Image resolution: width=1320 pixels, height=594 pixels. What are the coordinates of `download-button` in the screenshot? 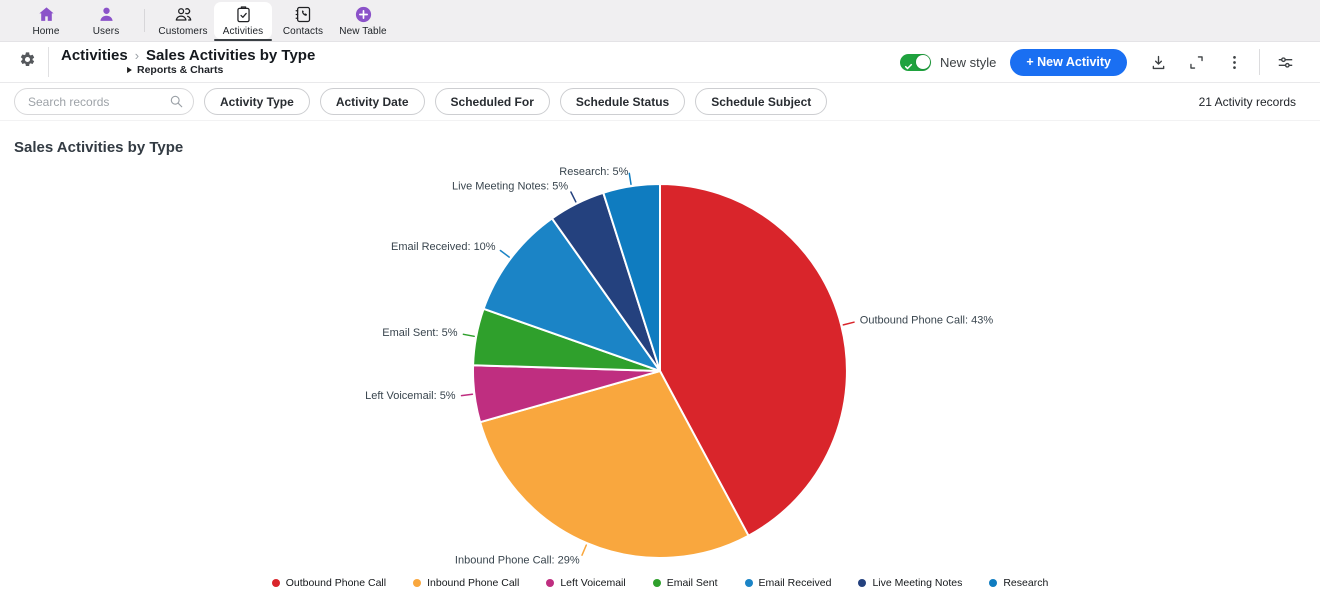 It's located at (1158, 62).